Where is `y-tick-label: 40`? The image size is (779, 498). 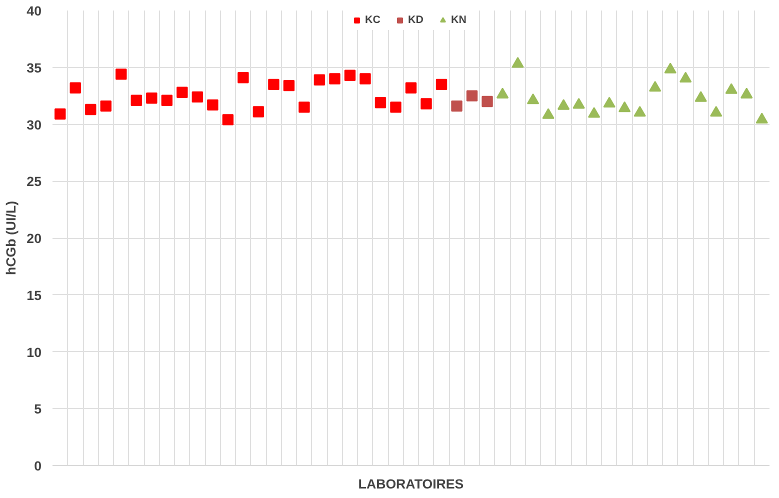
y-tick-label: 40 is located at coordinates (34, 11).